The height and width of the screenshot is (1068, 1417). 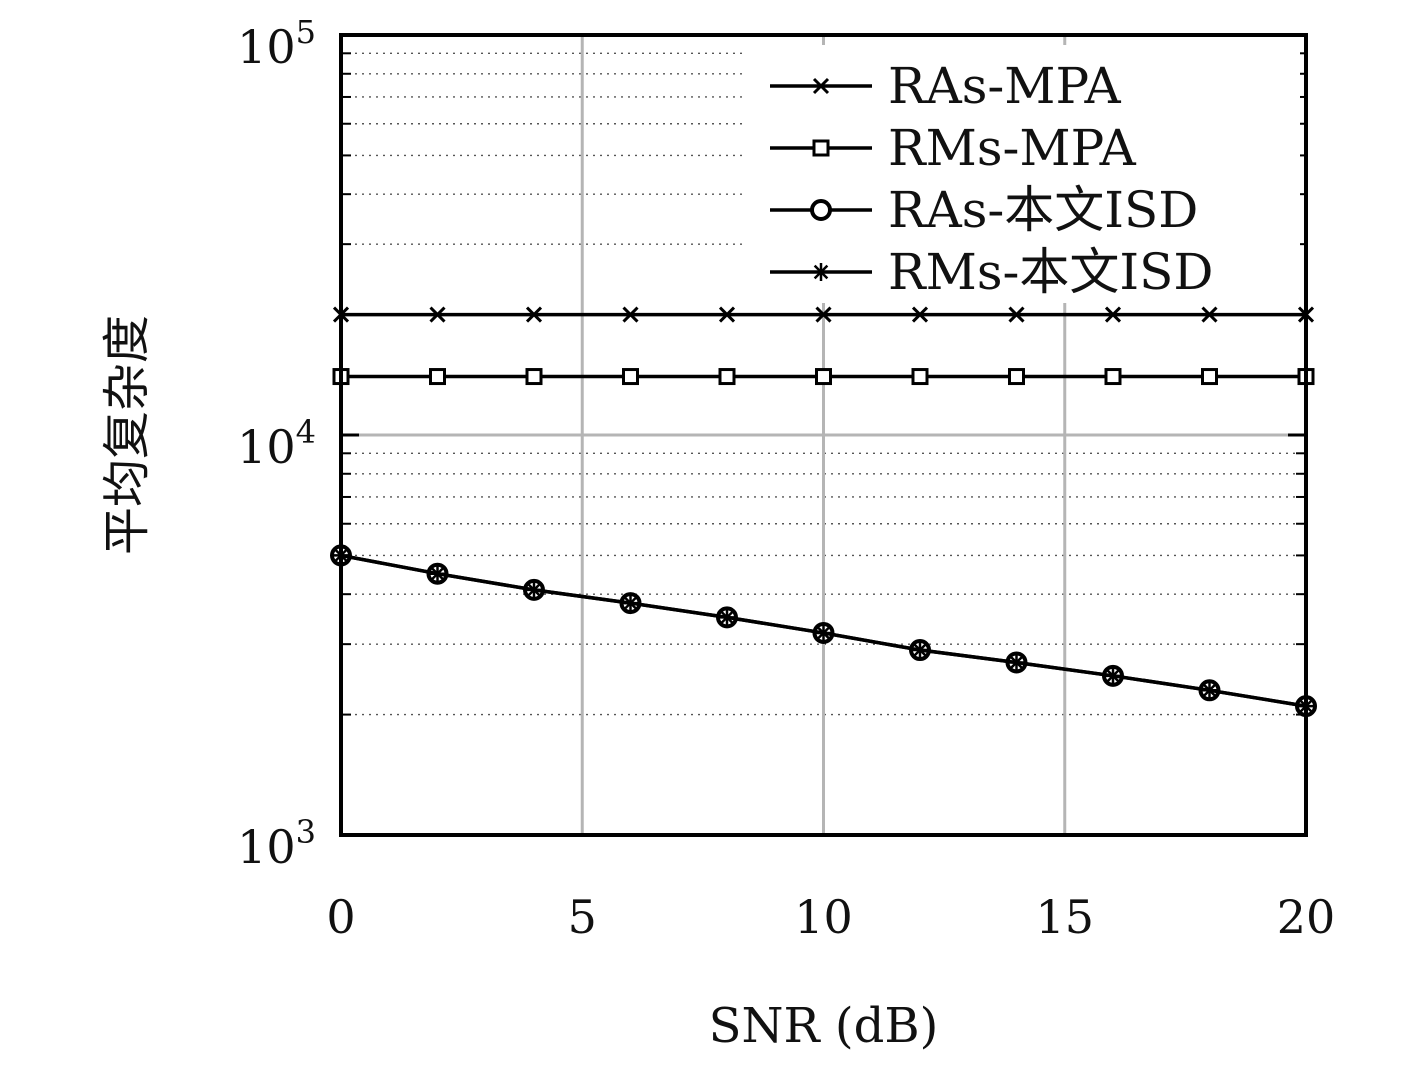 What do you see at coordinates (1005, 86) in the screenshot?
I see `legend-label: RAs-MPA` at bounding box center [1005, 86].